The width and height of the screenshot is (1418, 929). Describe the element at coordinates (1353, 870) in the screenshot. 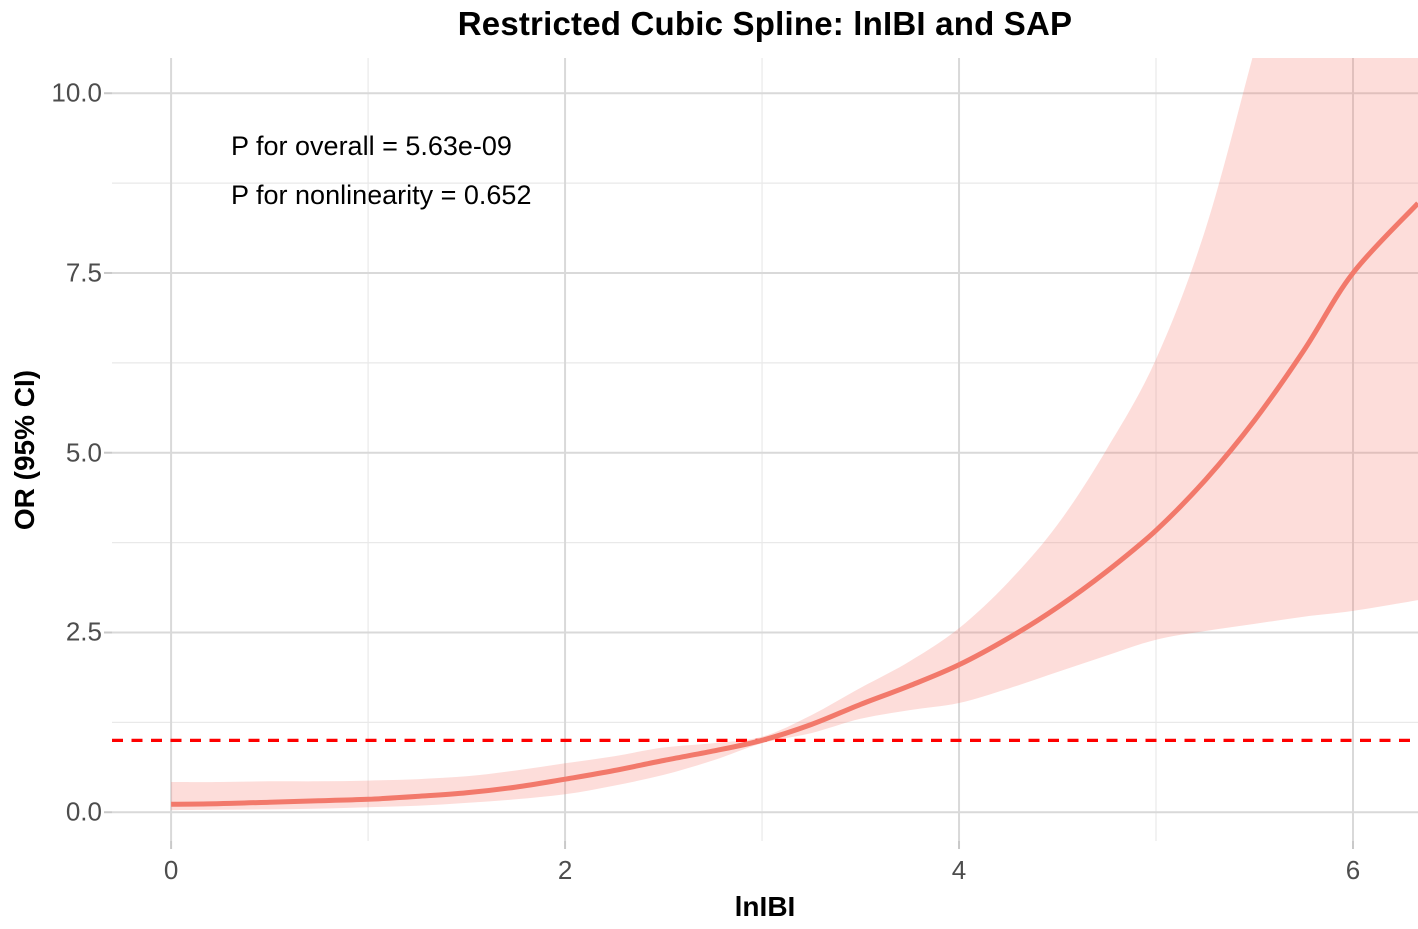

I see `x-tick-label: 6` at that location.